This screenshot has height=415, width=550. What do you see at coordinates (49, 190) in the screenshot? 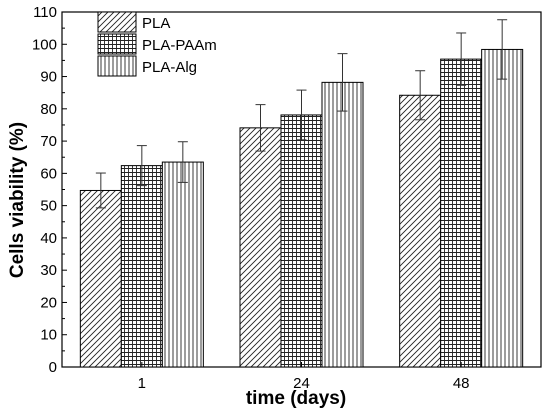
I see `y-axis: 0 10 20 30 40 50 60 70 80 90 100 110` at bounding box center [49, 190].